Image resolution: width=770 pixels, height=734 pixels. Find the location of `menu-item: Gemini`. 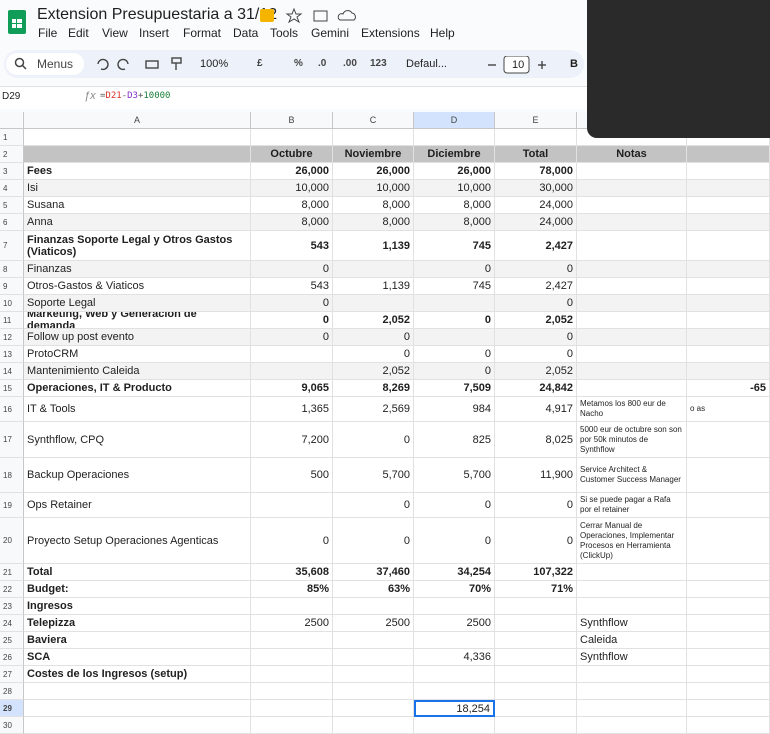

menu-item: Gemini is located at coordinates (330, 33).